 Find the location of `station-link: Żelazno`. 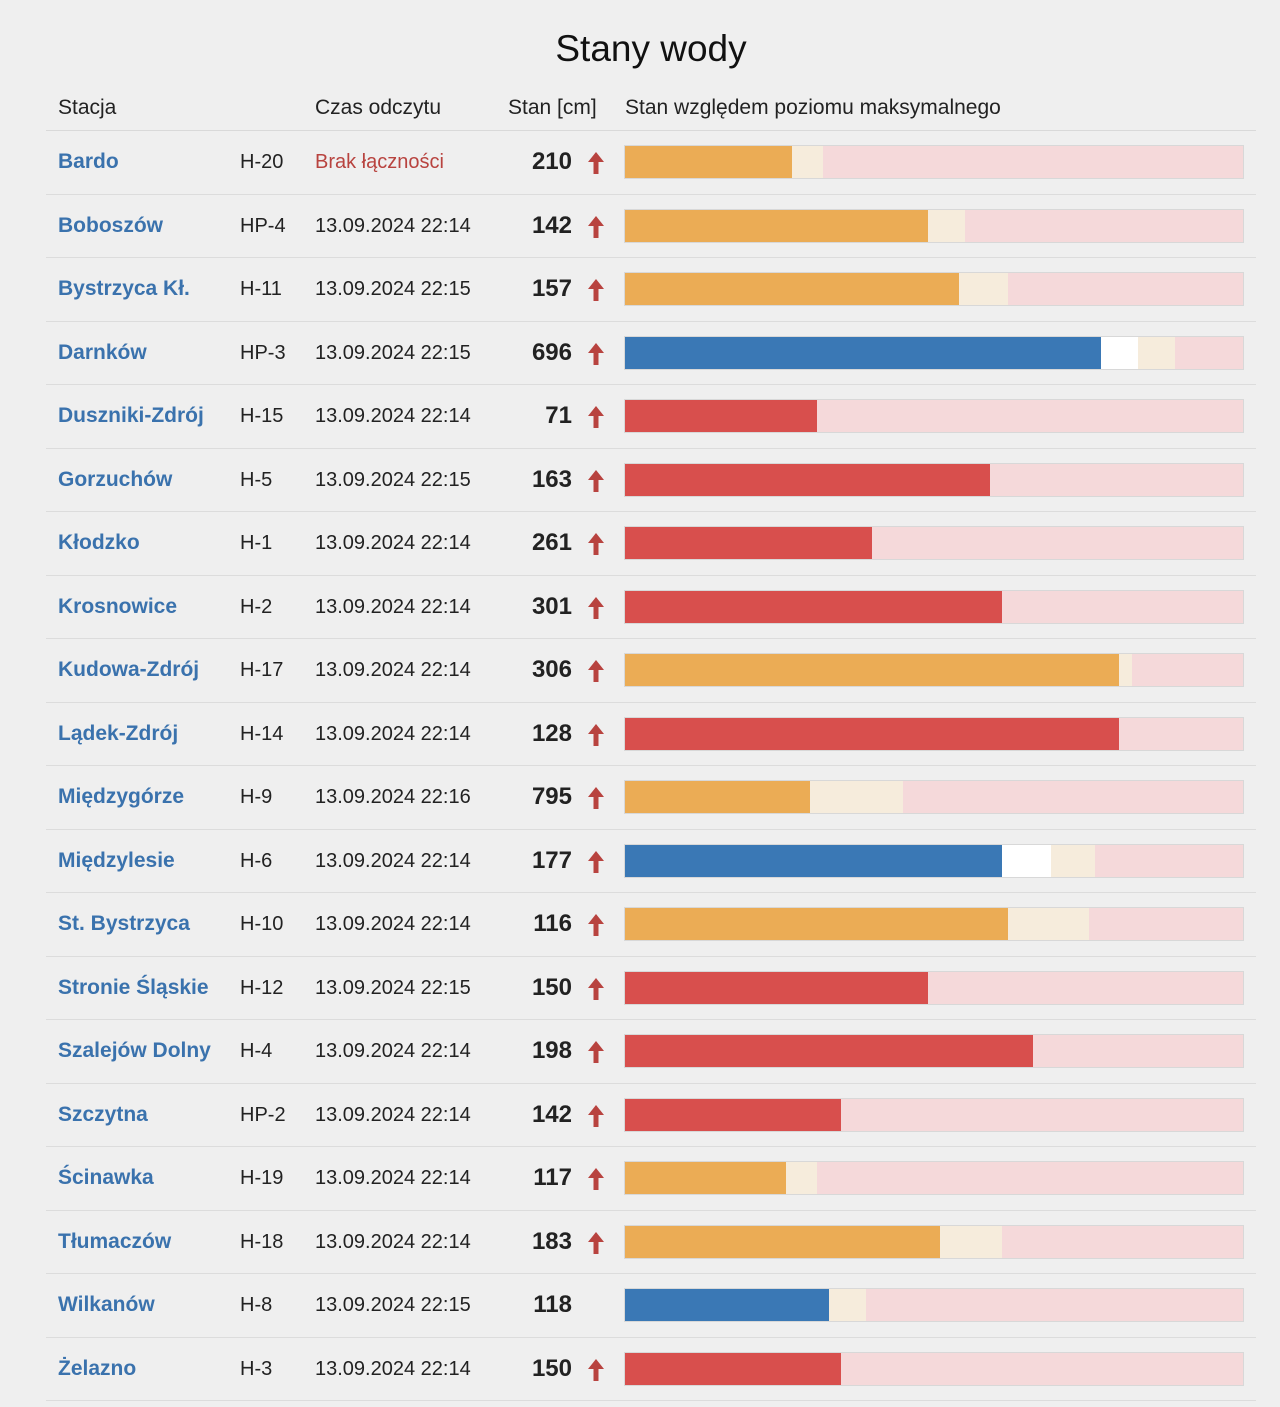

station-link: Żelazno is located at coordinates (97, 1368).